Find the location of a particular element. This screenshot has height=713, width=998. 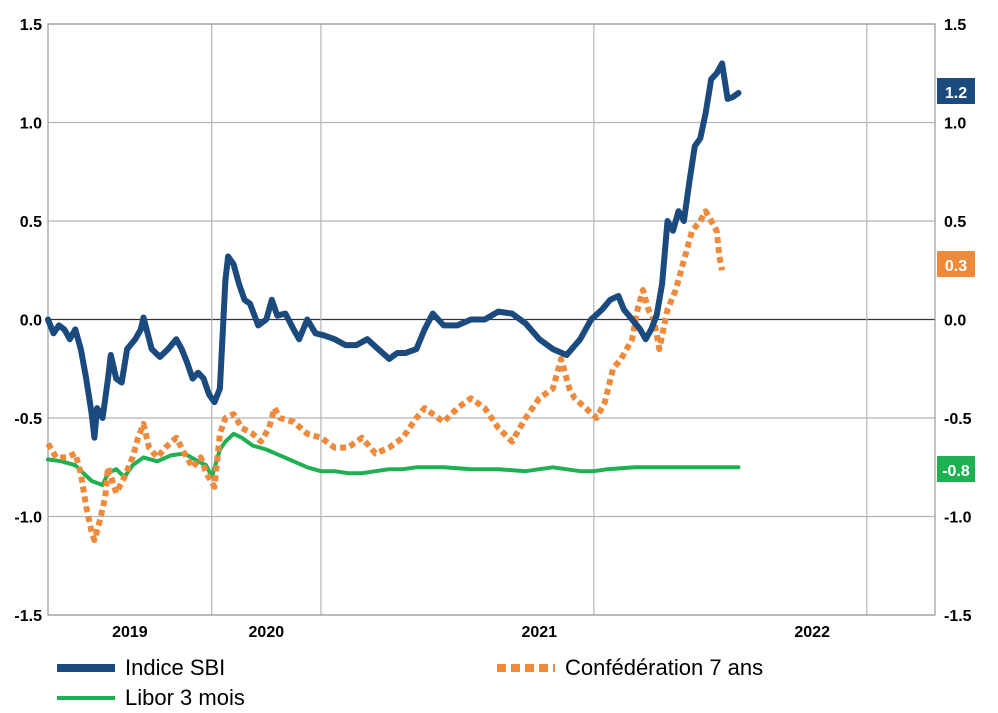

legend-item-libor: Libor 3 mois is located at coordinates (151, 698).